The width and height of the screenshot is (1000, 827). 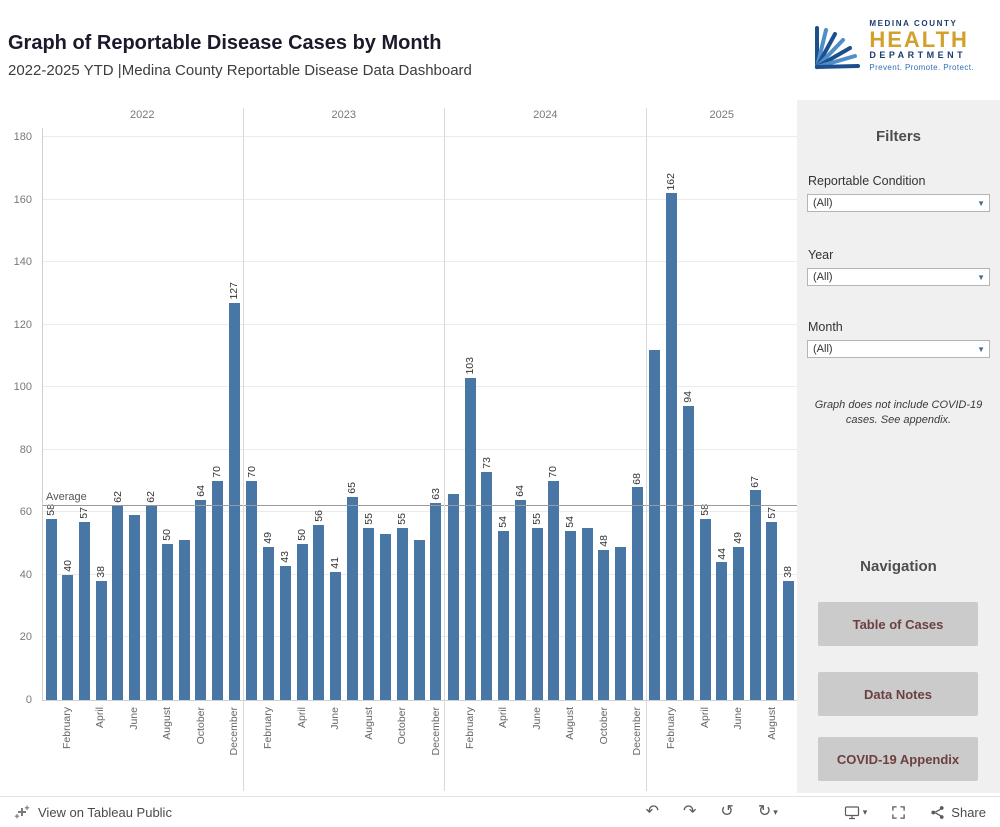 I want to click on bar-2024-m1, so click(x=453, y=596).